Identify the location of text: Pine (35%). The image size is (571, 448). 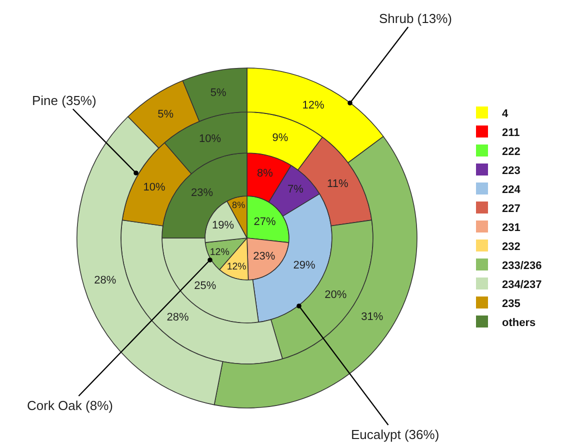
(64, 100).